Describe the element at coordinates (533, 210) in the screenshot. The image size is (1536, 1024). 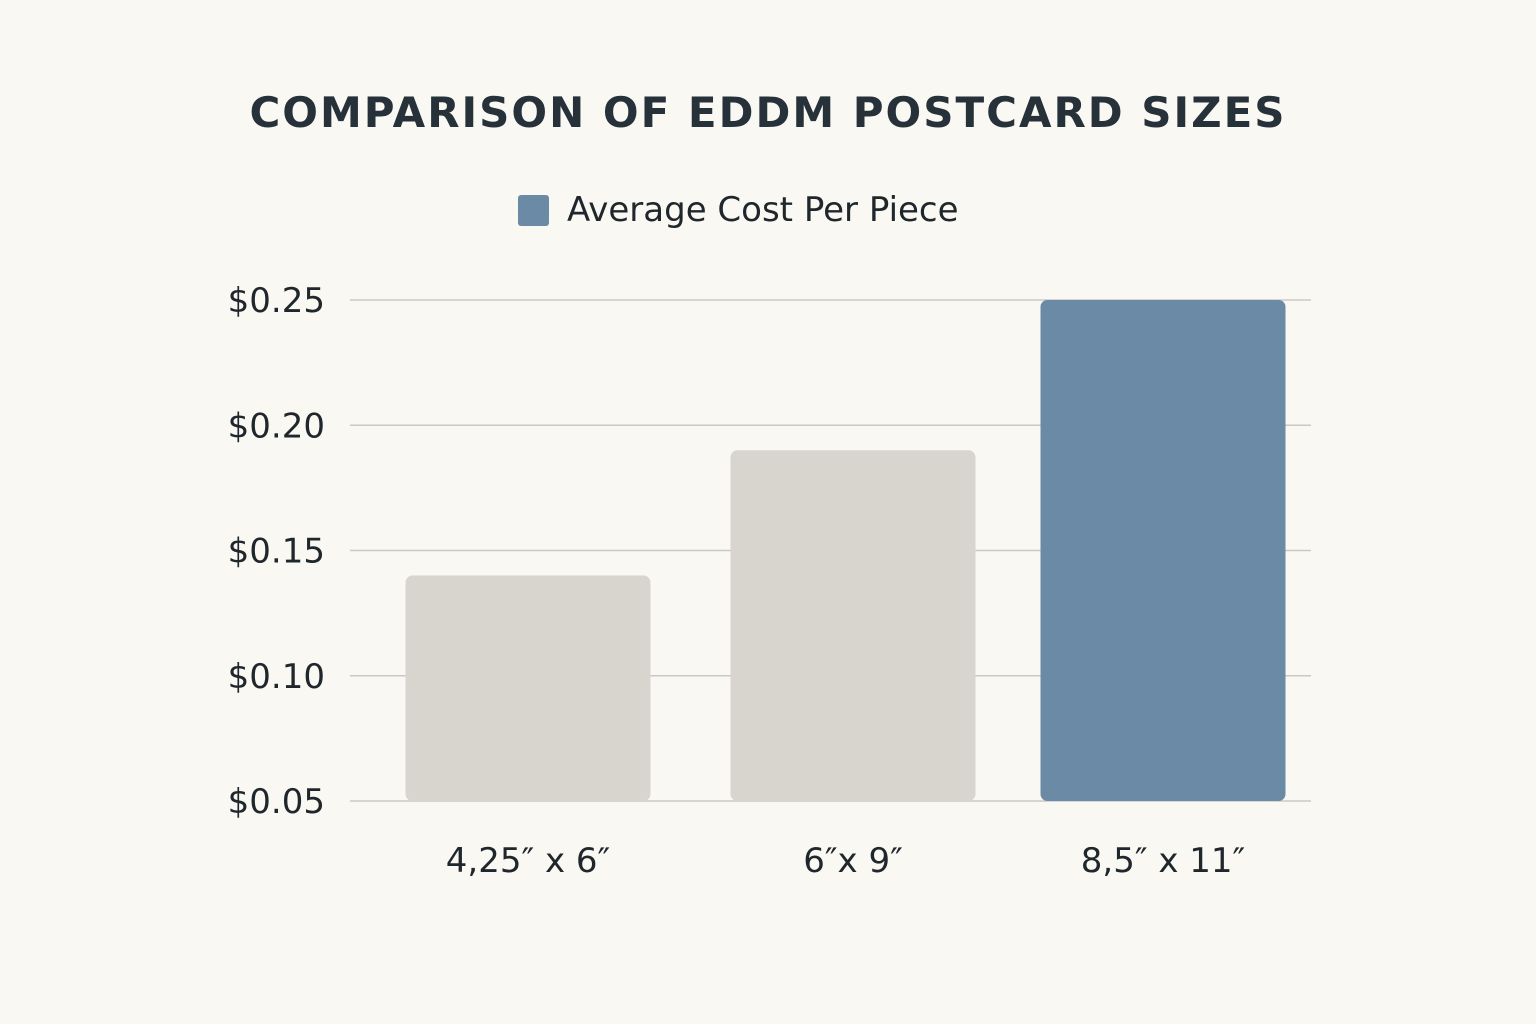
I see `legend-swatch` at that location.